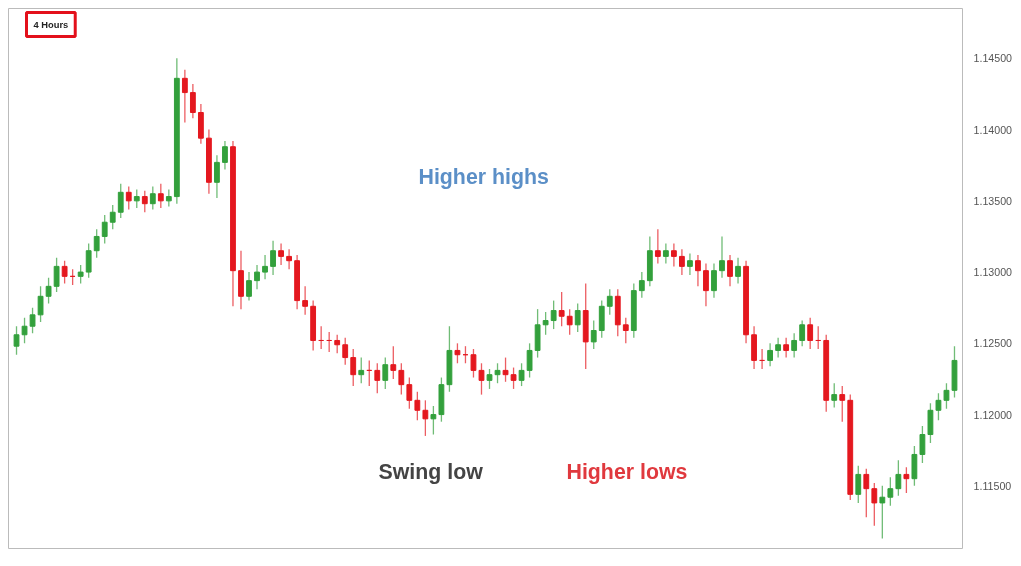  Describe the element at coordinates (627, 471) in the screenshot. I see `annotation: Higher lows` at that location.